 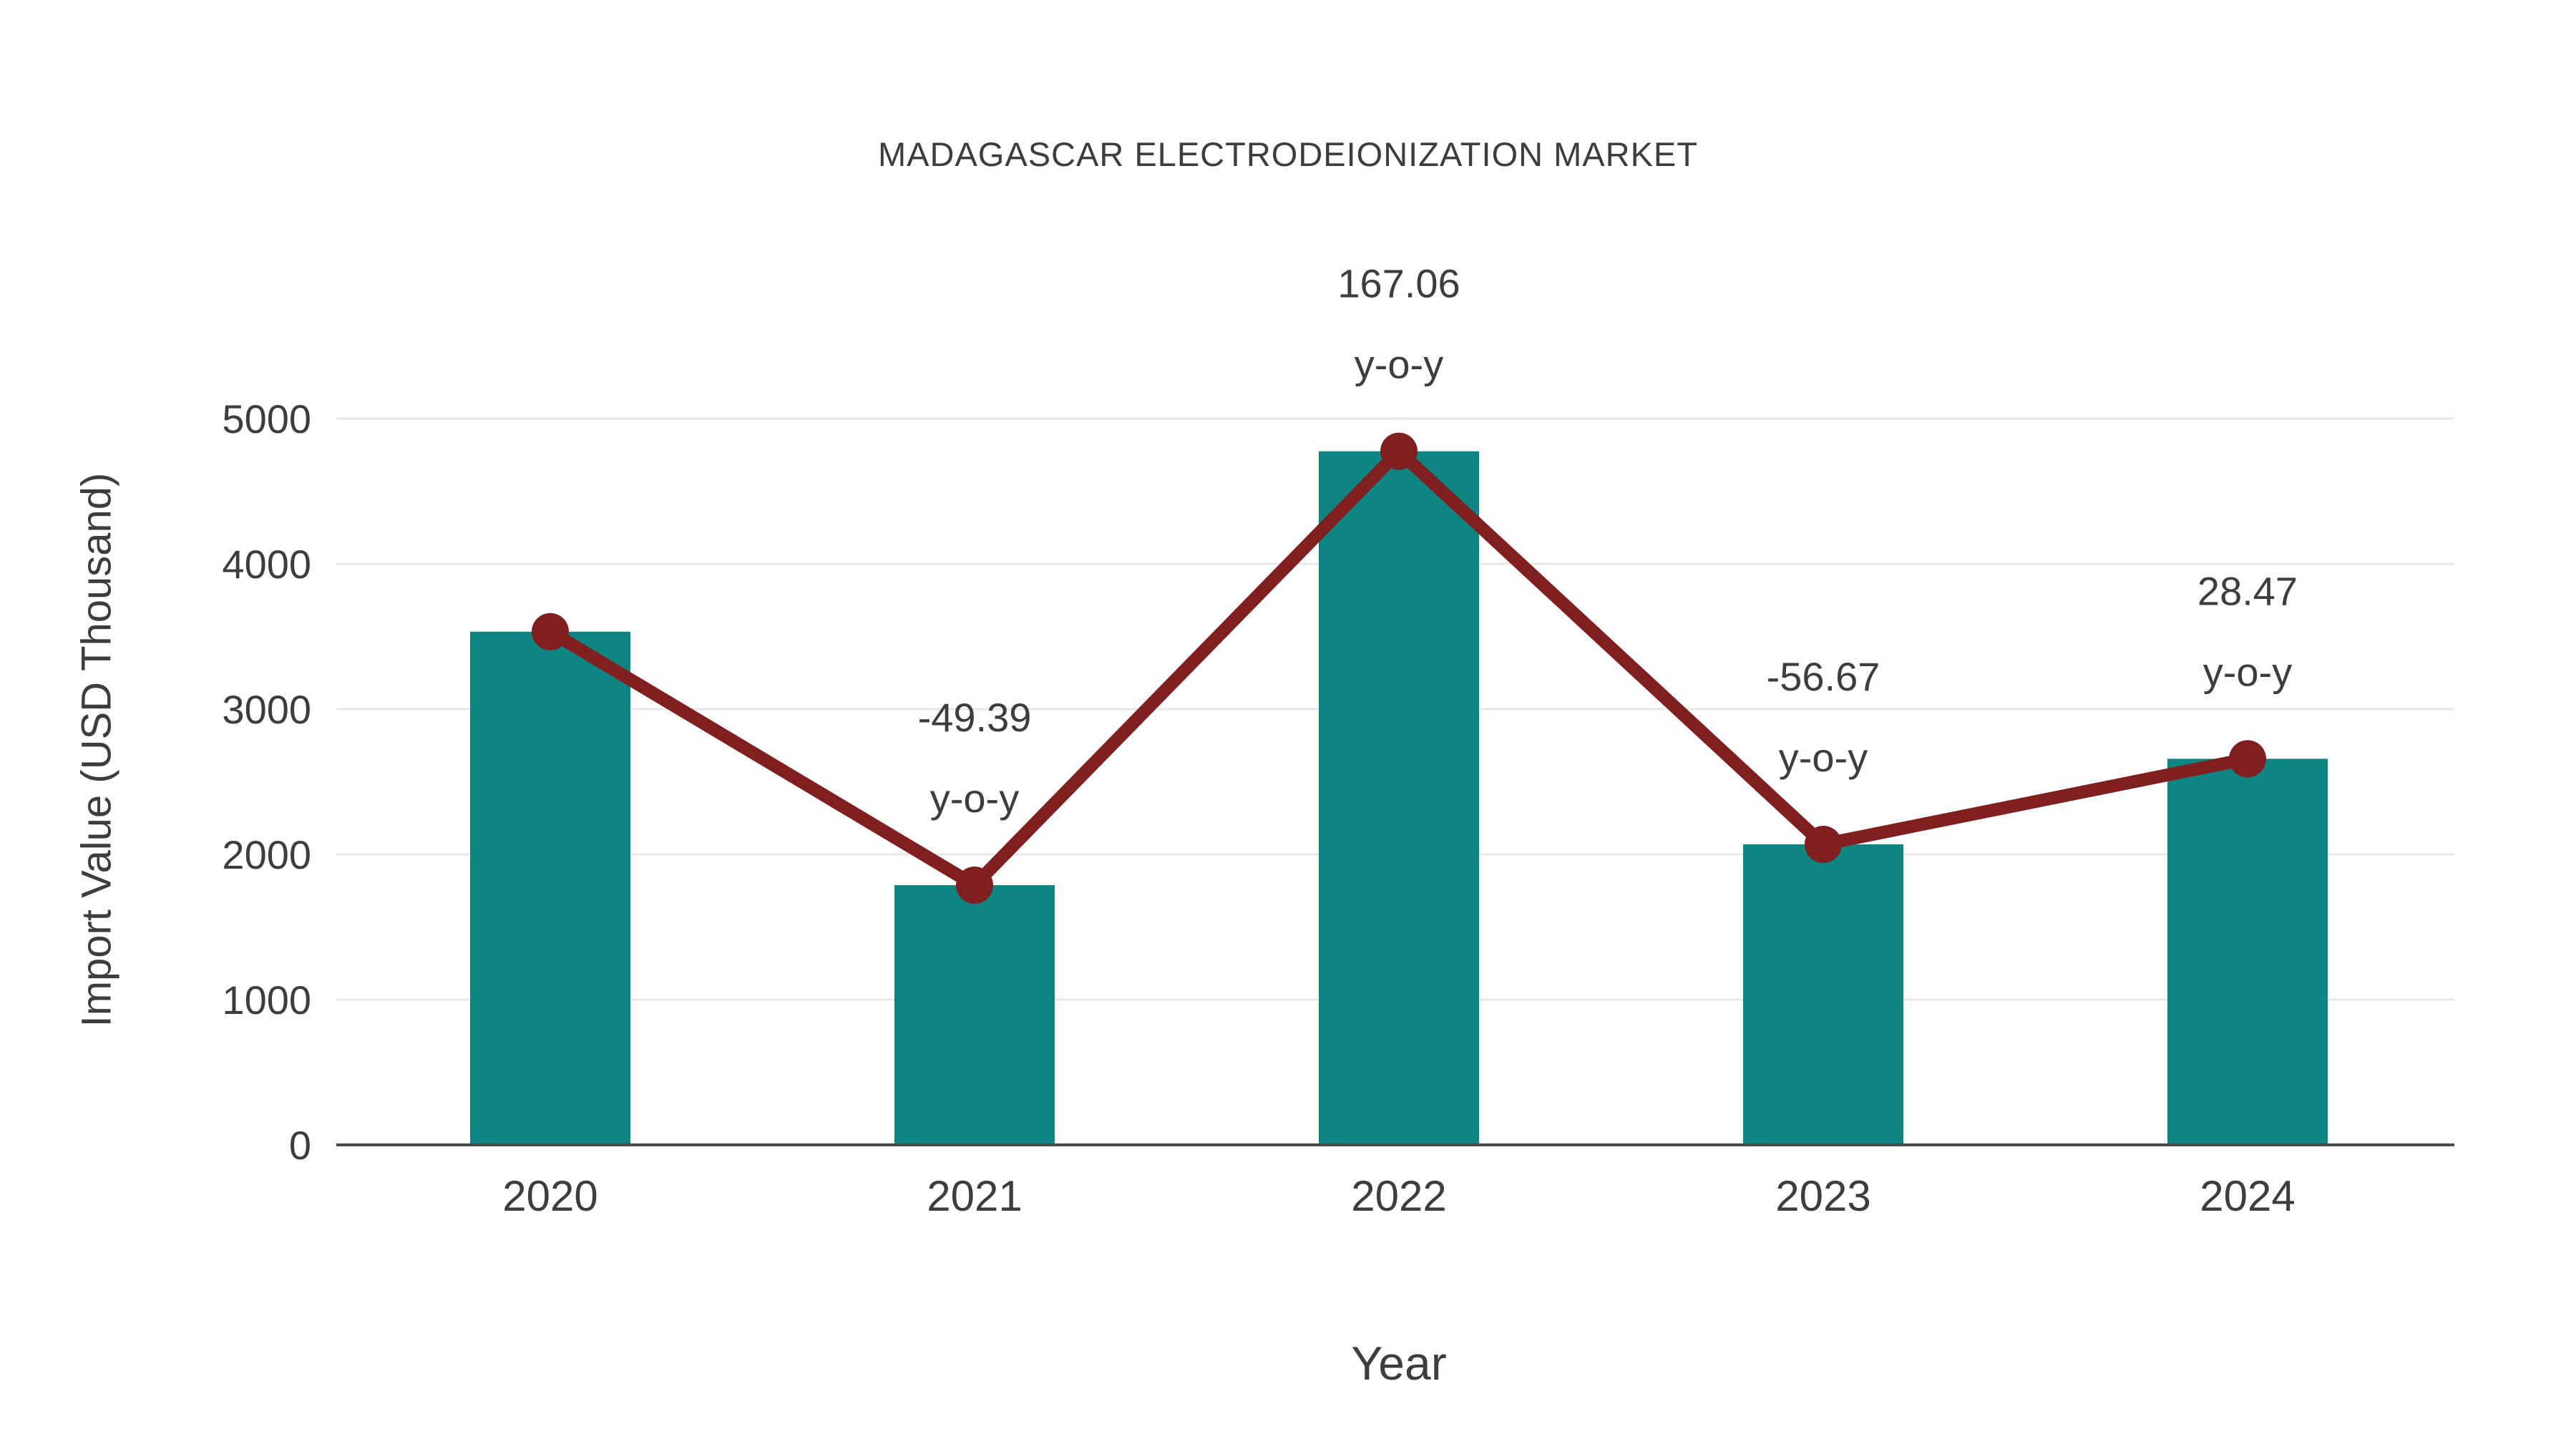 What do you see at coordinates (2247, 1196) in the screenshot?
I see `x-tick-label: 2024` at bounding box center [2247, 1196].